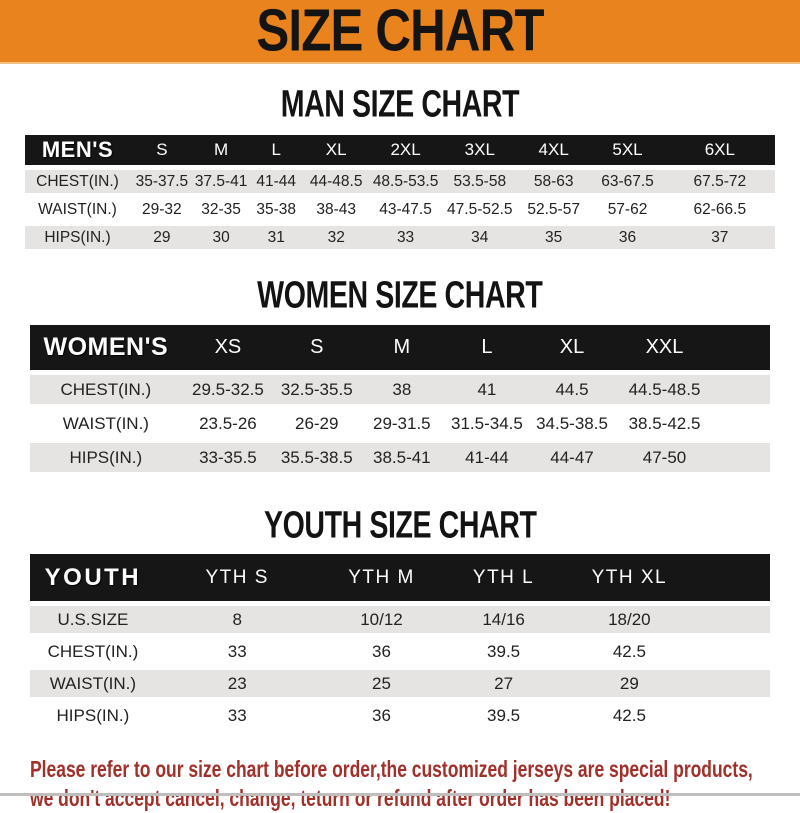  Describe the element at coordinates (719, 237) in the screenshot. I see `size-value: 37` at that location.